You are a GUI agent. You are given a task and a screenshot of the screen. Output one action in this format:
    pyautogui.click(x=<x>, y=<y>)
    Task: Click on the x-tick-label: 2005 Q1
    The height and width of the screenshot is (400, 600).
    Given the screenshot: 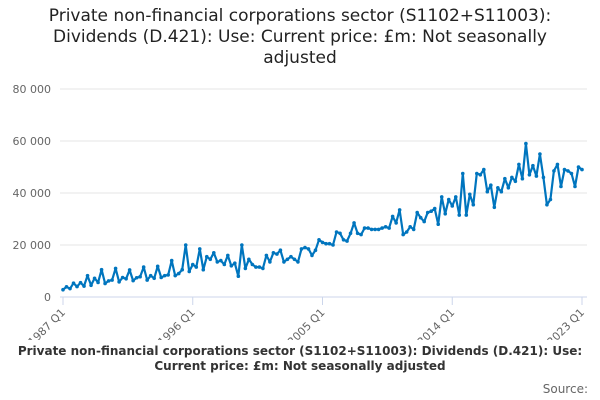 What is the action you would take?
    pyautogui.click(x=306, y=323)
    